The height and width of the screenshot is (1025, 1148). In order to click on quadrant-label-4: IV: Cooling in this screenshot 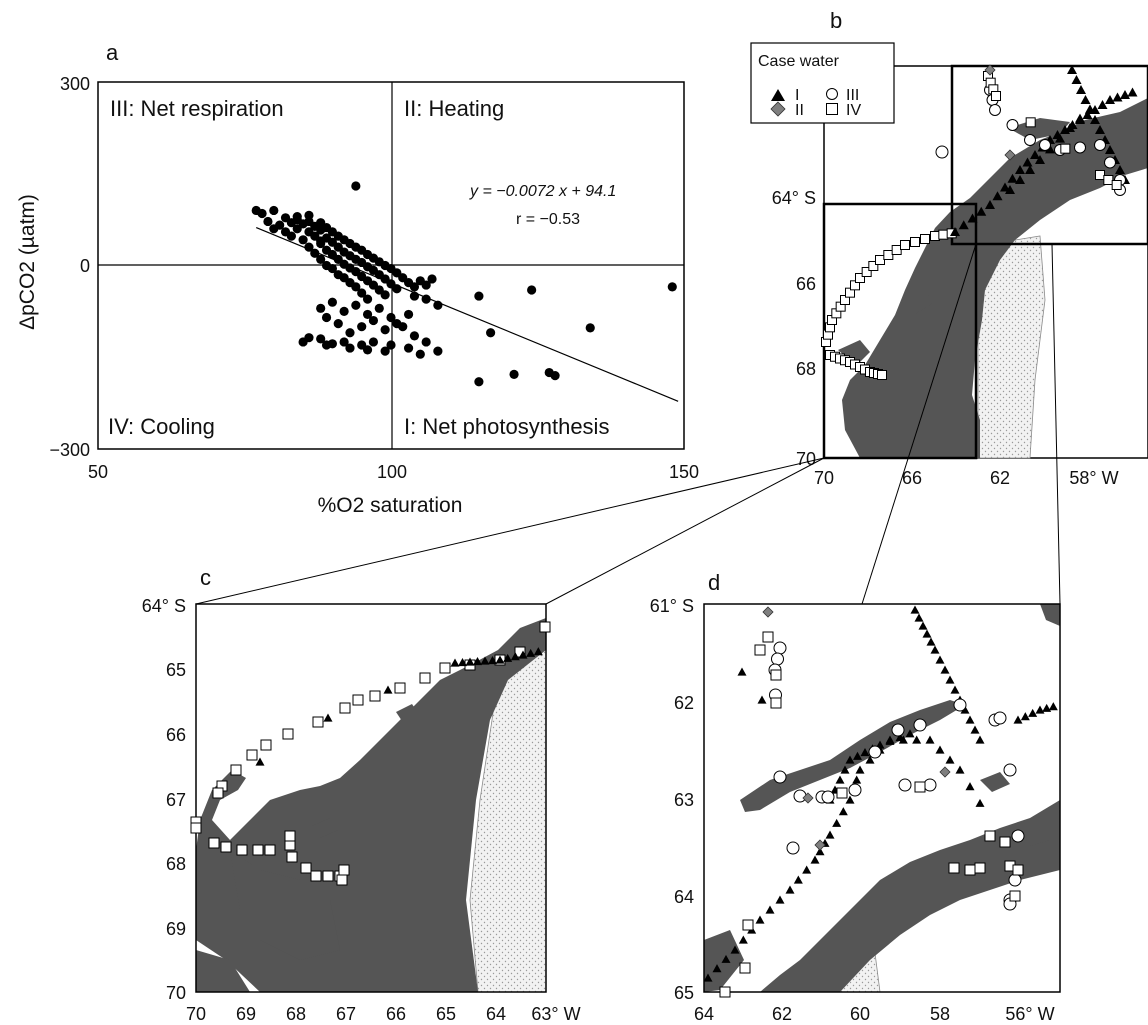, I will do `click(161, 426)`.